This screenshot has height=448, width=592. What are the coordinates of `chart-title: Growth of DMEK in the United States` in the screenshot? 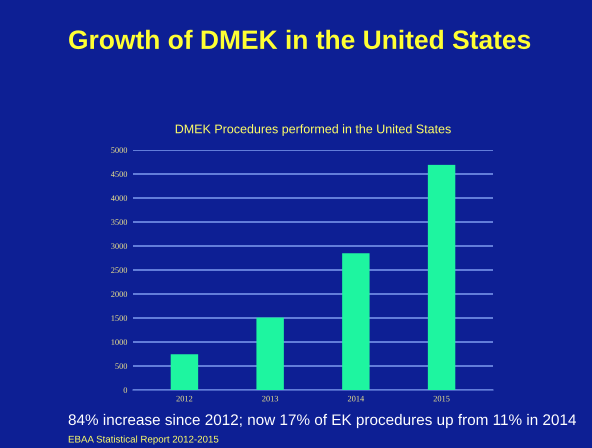 It's located at (299, 40).